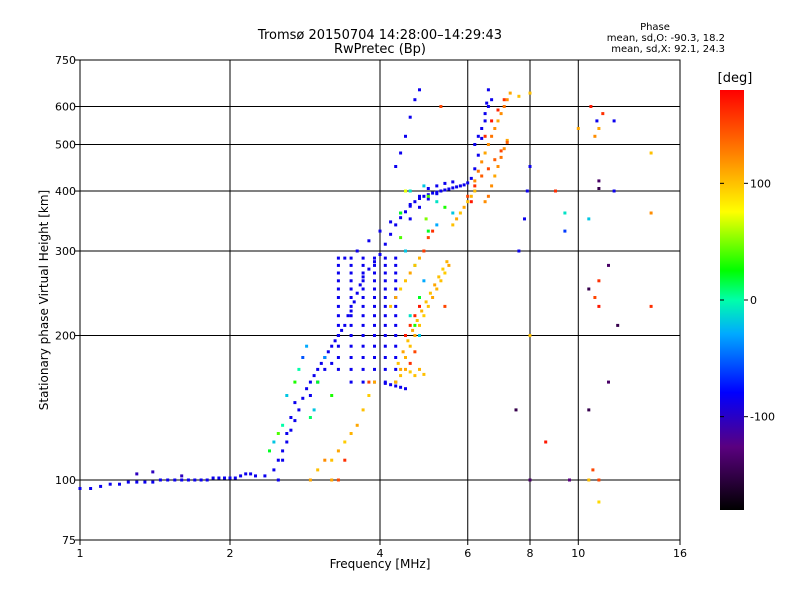  Describe the element at coordinates (467, 553) in the screenshot. I see `x-tick-label: 6` at that location.